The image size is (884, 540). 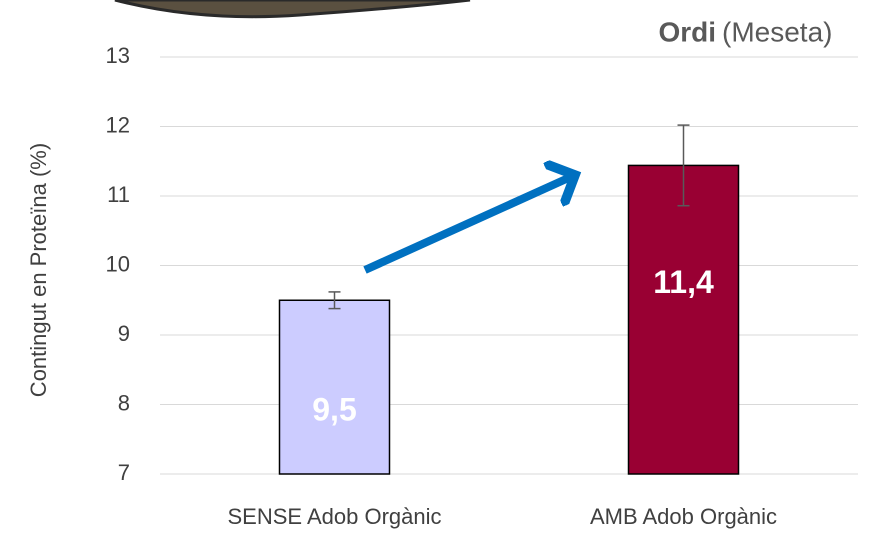 What do you see at coordinates (334, 516) in the screenshot?
I see `x-tick-label: SENSE Adob Orgànic` at bounding box center [334, 516].